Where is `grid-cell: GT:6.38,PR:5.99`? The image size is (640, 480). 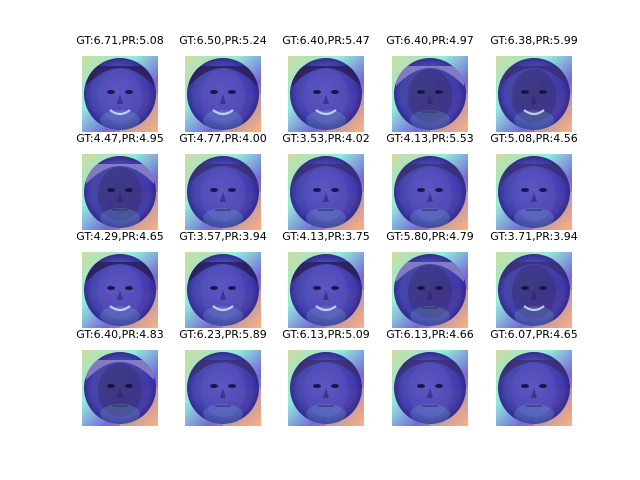 grid-cell: GT:6.38,PR:5.99 is located at coordinates (534, 86).